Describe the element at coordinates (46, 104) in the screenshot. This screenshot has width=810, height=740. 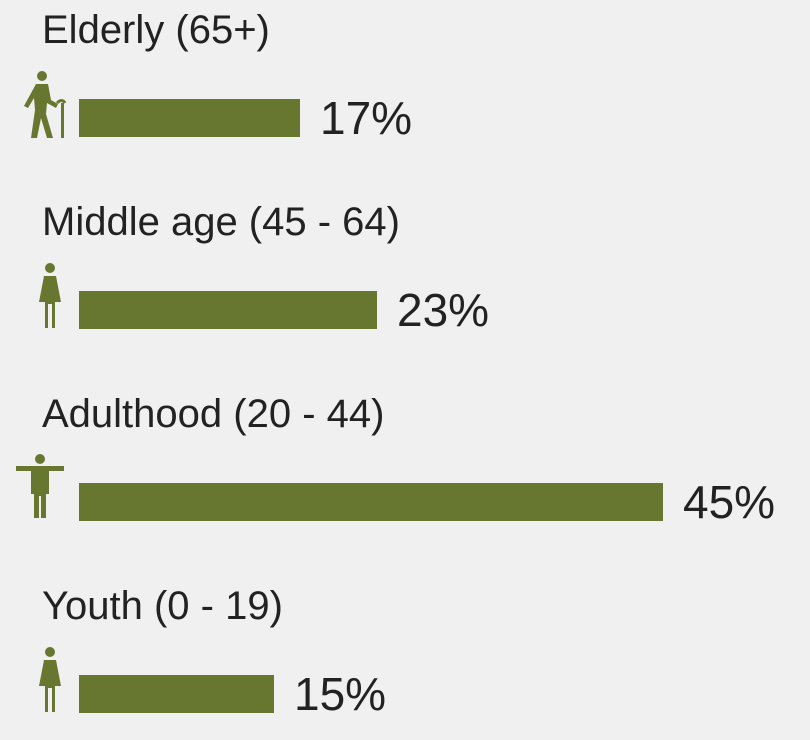
I see `elderly-person-icon` at that location.